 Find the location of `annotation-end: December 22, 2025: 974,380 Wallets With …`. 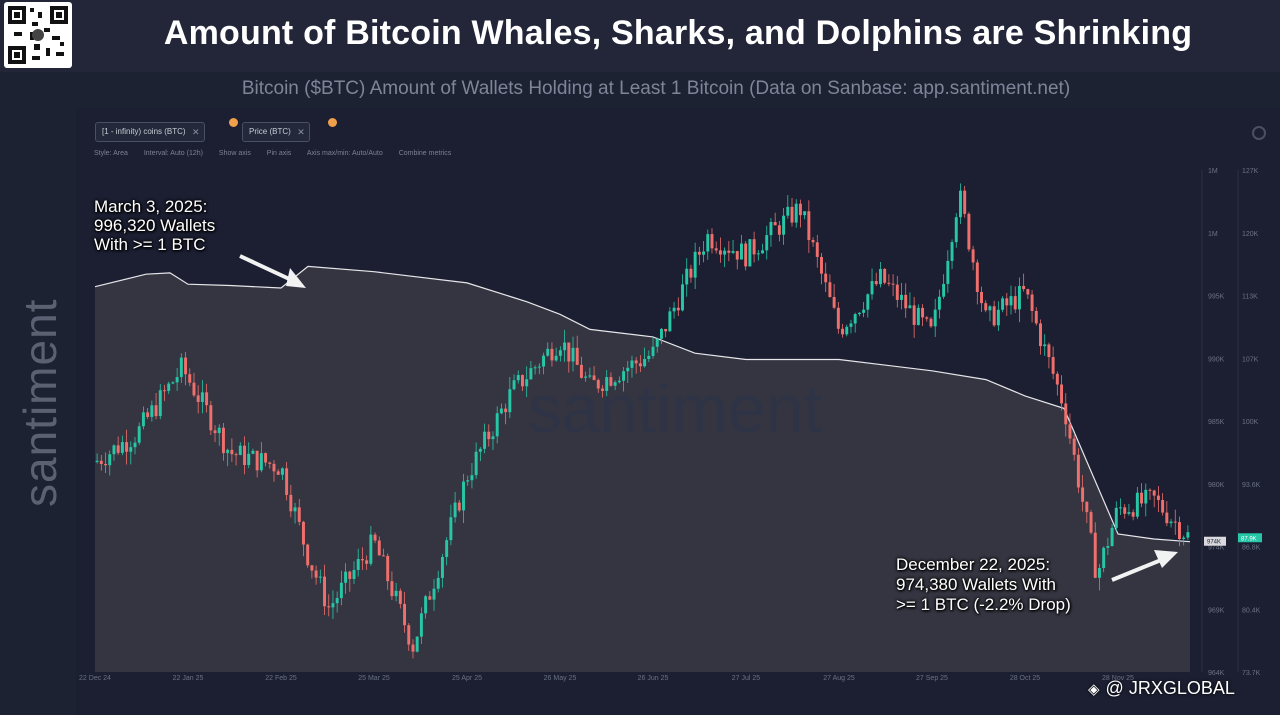

annotation-end: December 22, 2025: 974,380 Wallets With … is located at coordinates (983, 584).